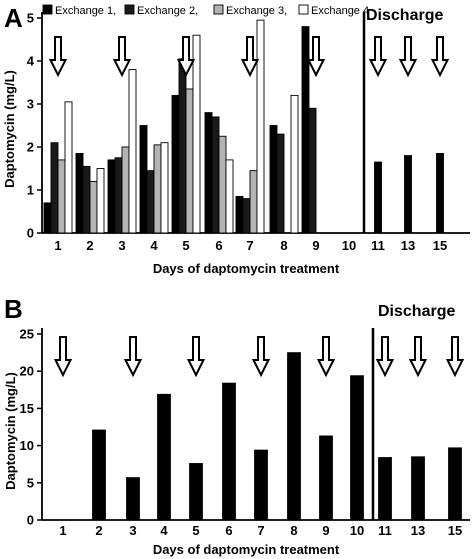 Image resolution: width=474 pixels, height=559 pixels. What do you see at coordinates (349, 245) in the screenshot?
I see `x-tick-label: 10` at bounding box center [349, 245].